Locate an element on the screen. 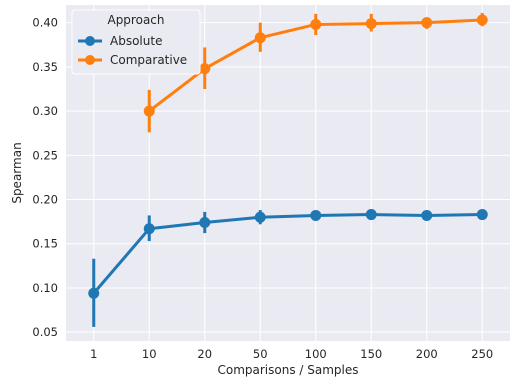 Image resolution: width=514 pixels, height=381 pixels. y-tick-label: 0.20 is located at coordinates (45, 200).